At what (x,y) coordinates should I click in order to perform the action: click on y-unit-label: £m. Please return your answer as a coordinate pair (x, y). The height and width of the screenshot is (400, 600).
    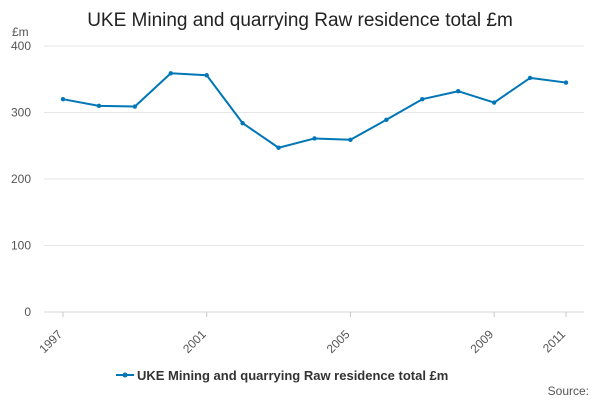
    Looking at the image, I should click on (20, 32).